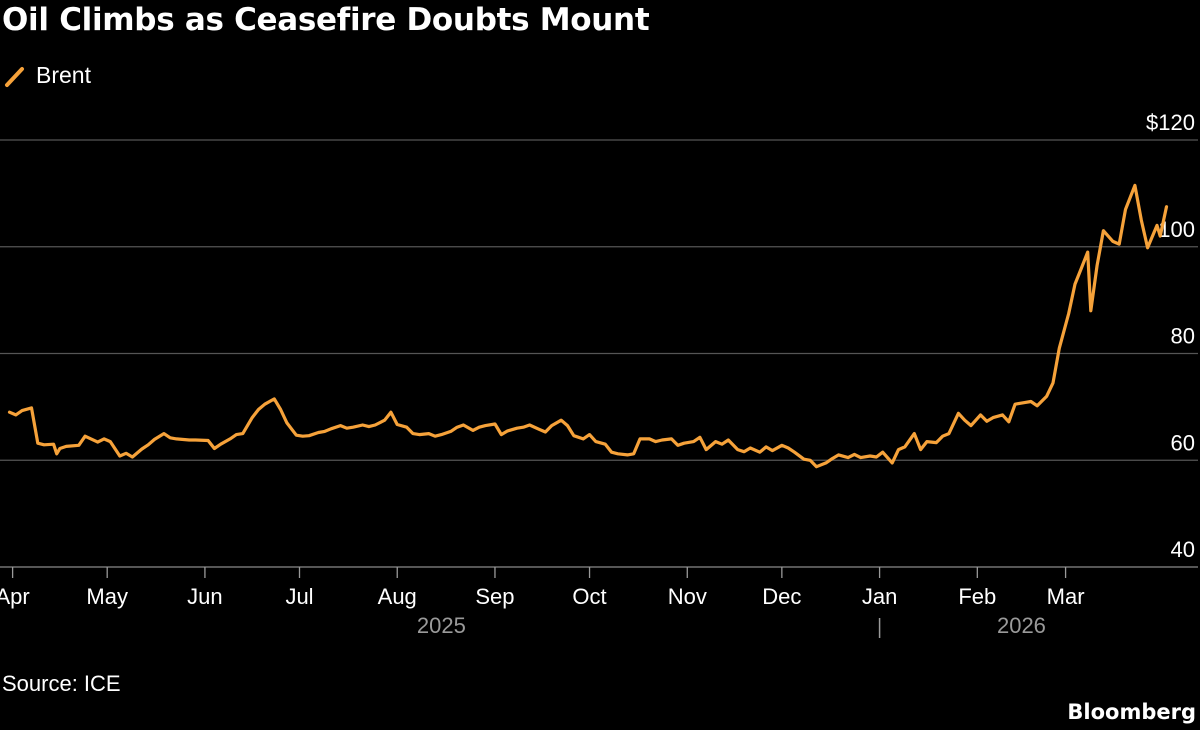 The height and width of the screenshot is (730, 1200). I want to click on x-tick-label-dec: Dec, so click(781, 596).